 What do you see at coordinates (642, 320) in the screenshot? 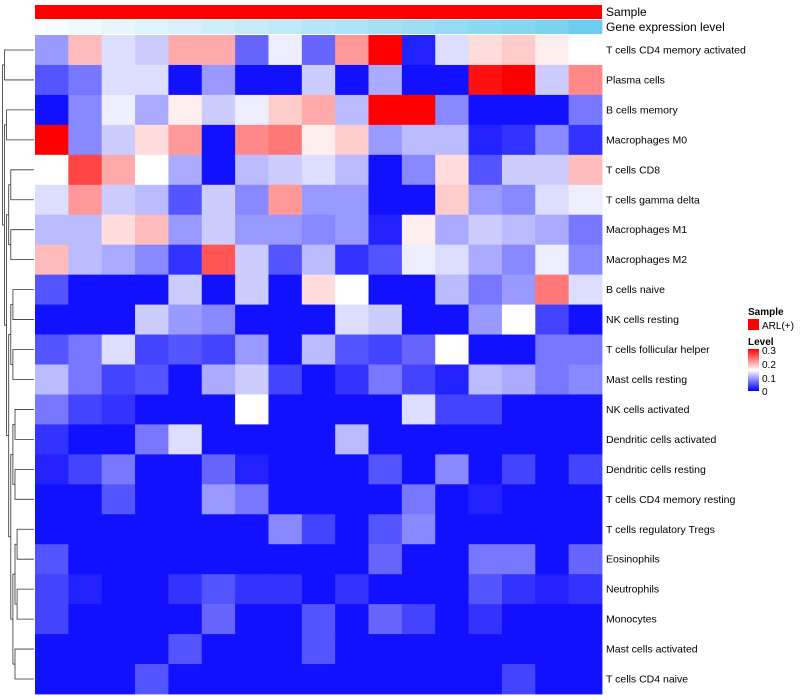
I see `row-label: NK cells resting` at bounding box center [642, 320].